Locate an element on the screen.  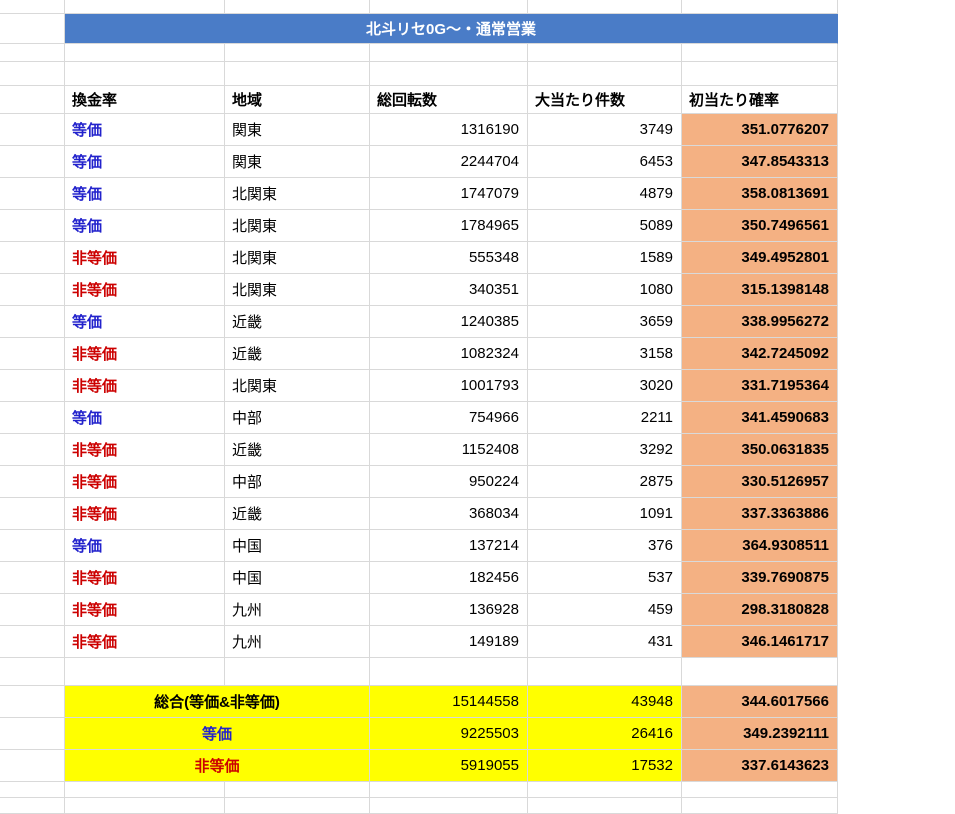
probability-cell: 349.4952801 is located at coordinates (760, 258).